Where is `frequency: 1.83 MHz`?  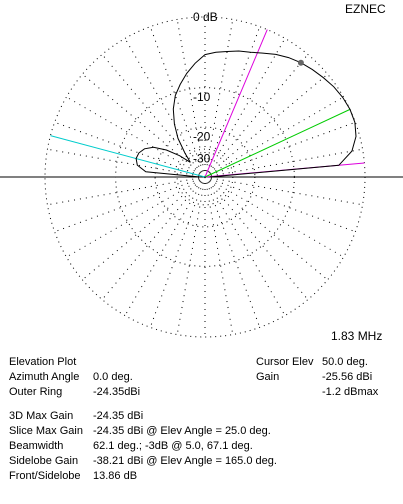 frequency: 1.83 MHz is located at coordinates (356, 336).